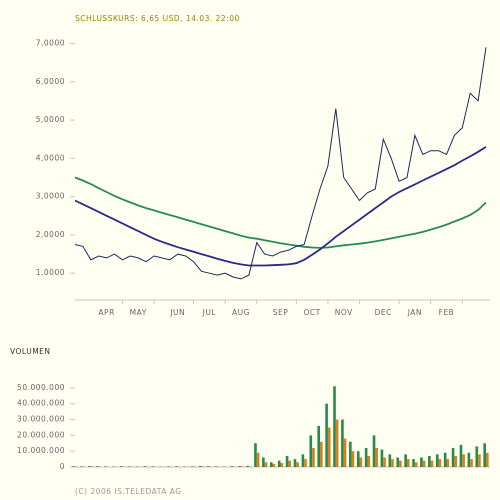 Image resolution: width=500 pixels, height=500 pixels. Describe the element at coordinates (138, 312) in the screenshot. I see `x-tick-label: MAY` at that location.